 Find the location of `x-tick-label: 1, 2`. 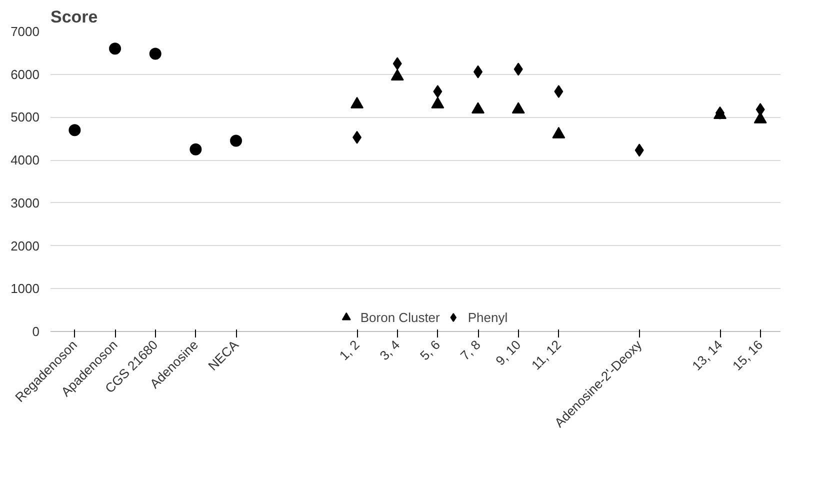

x-tick-label: 1, 2 is located at coordinates (349, 350).